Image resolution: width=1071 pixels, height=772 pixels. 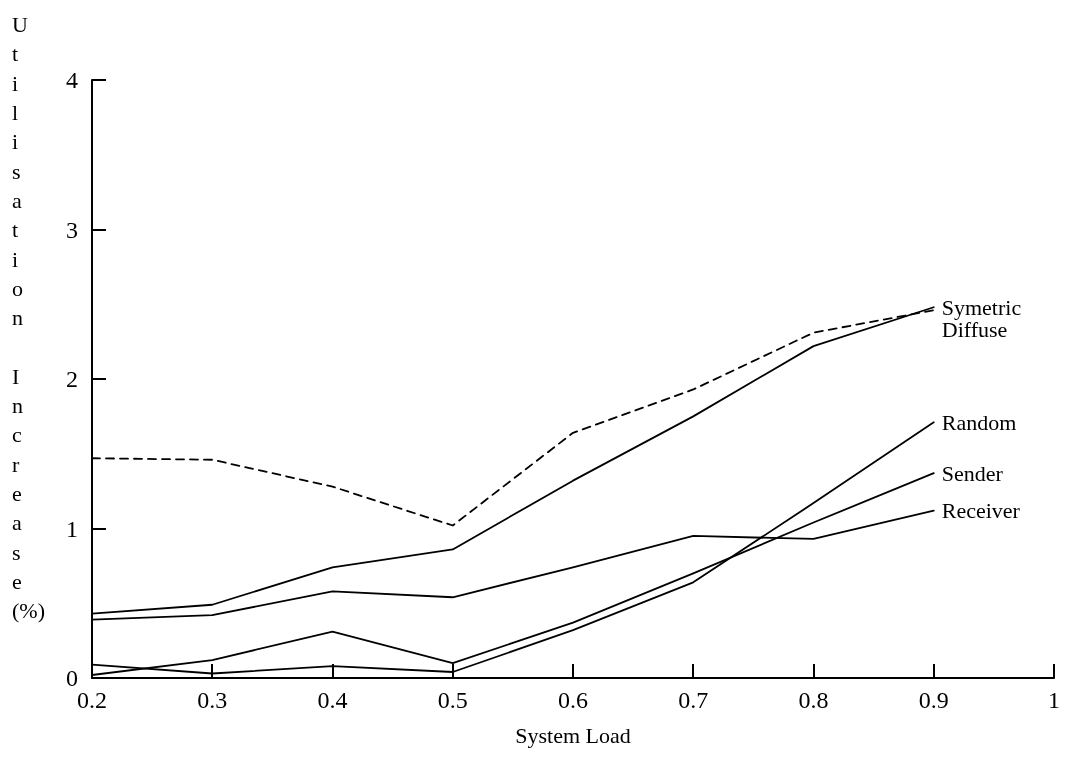 I want to click on y-tick-label: 2, so click(x=72, y=379).